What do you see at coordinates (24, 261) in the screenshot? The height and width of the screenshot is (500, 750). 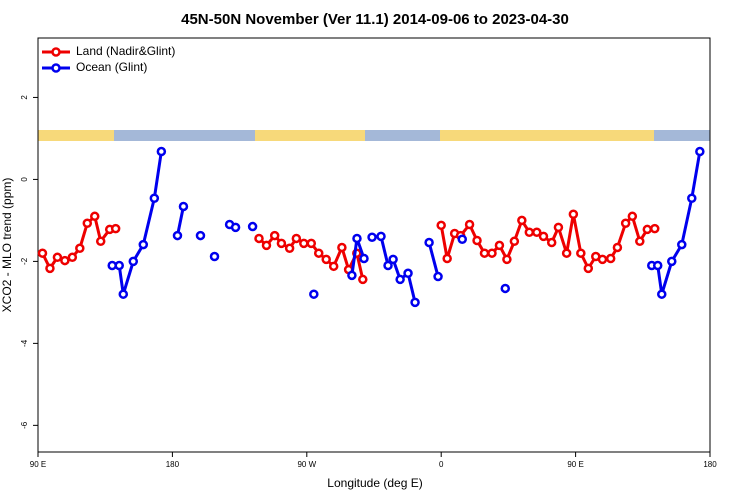 I see `y-tick-label: -2` at bounding box center [24, 261].